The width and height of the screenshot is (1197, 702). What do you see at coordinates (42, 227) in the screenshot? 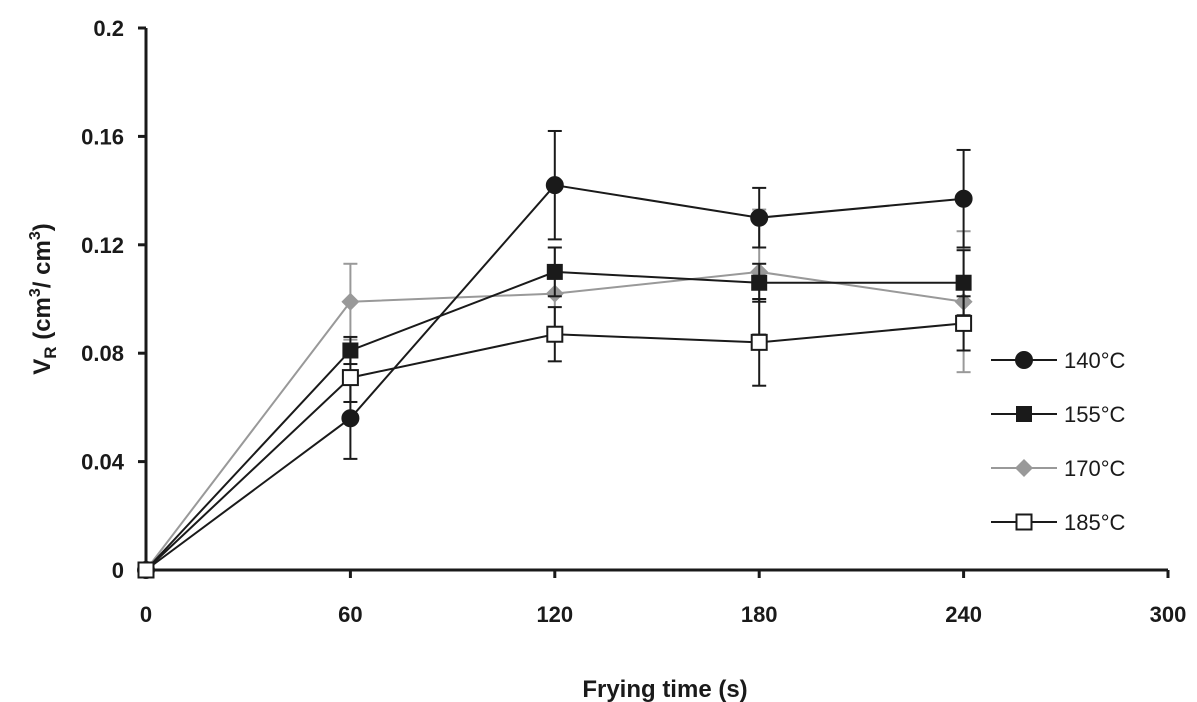
I see `y-title-part: )` at bounding box center [42, 227].